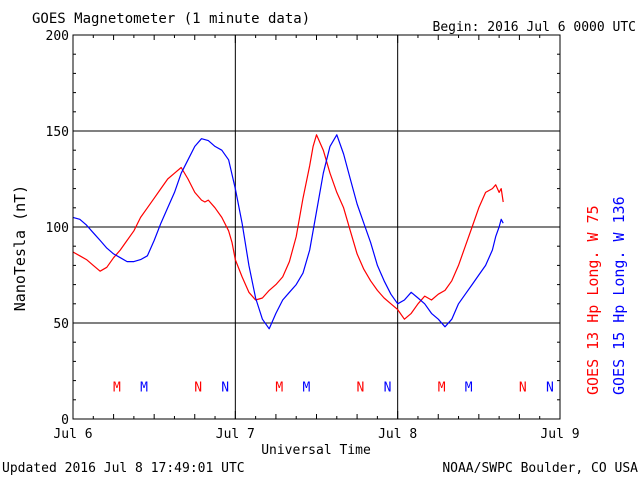 The width and height of the screenshot is (640, 480). What do you see at coordinates (540, 468) in the screenshot?
I see `credit-label: NOAA/SWPC Boulder, CO USA` at bounding box center [540, 468].